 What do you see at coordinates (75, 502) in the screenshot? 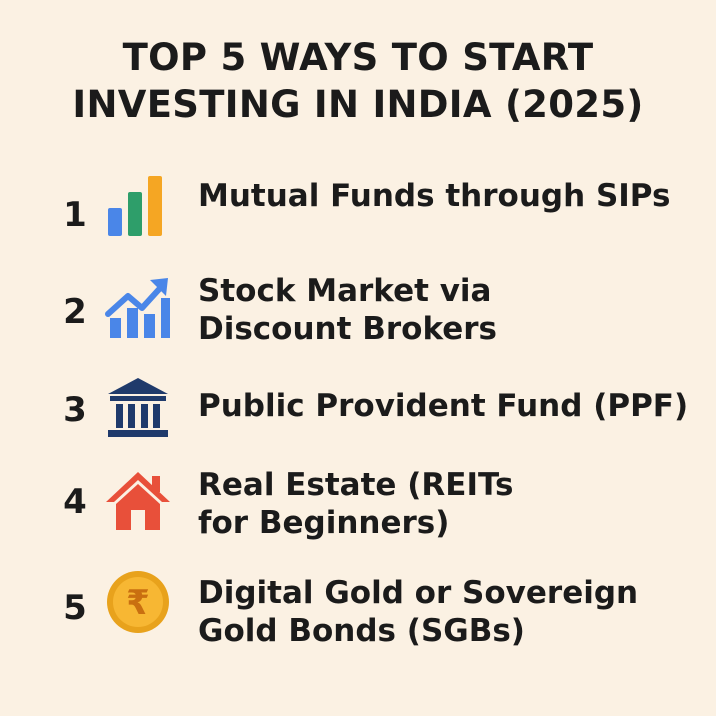
I see `item-number: 4` at bounding box center [75, 502].